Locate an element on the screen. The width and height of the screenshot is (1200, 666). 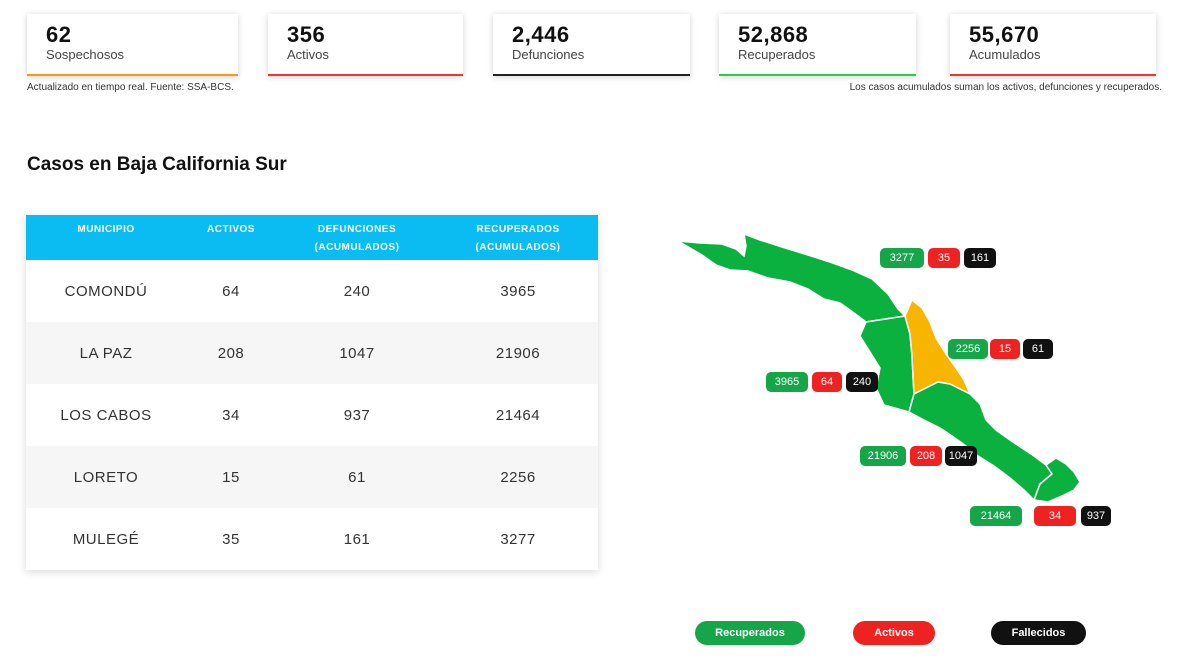
legend-fallecidos: Fallecidos is located at coordinates (1038, 633).